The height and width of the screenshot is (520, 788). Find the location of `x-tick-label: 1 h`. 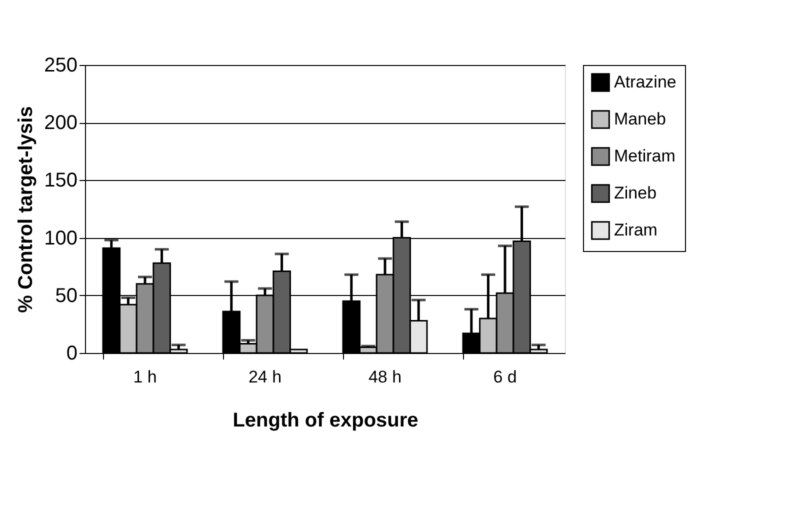

x-tick-label: 1 h is located at coordinates (145, 377).